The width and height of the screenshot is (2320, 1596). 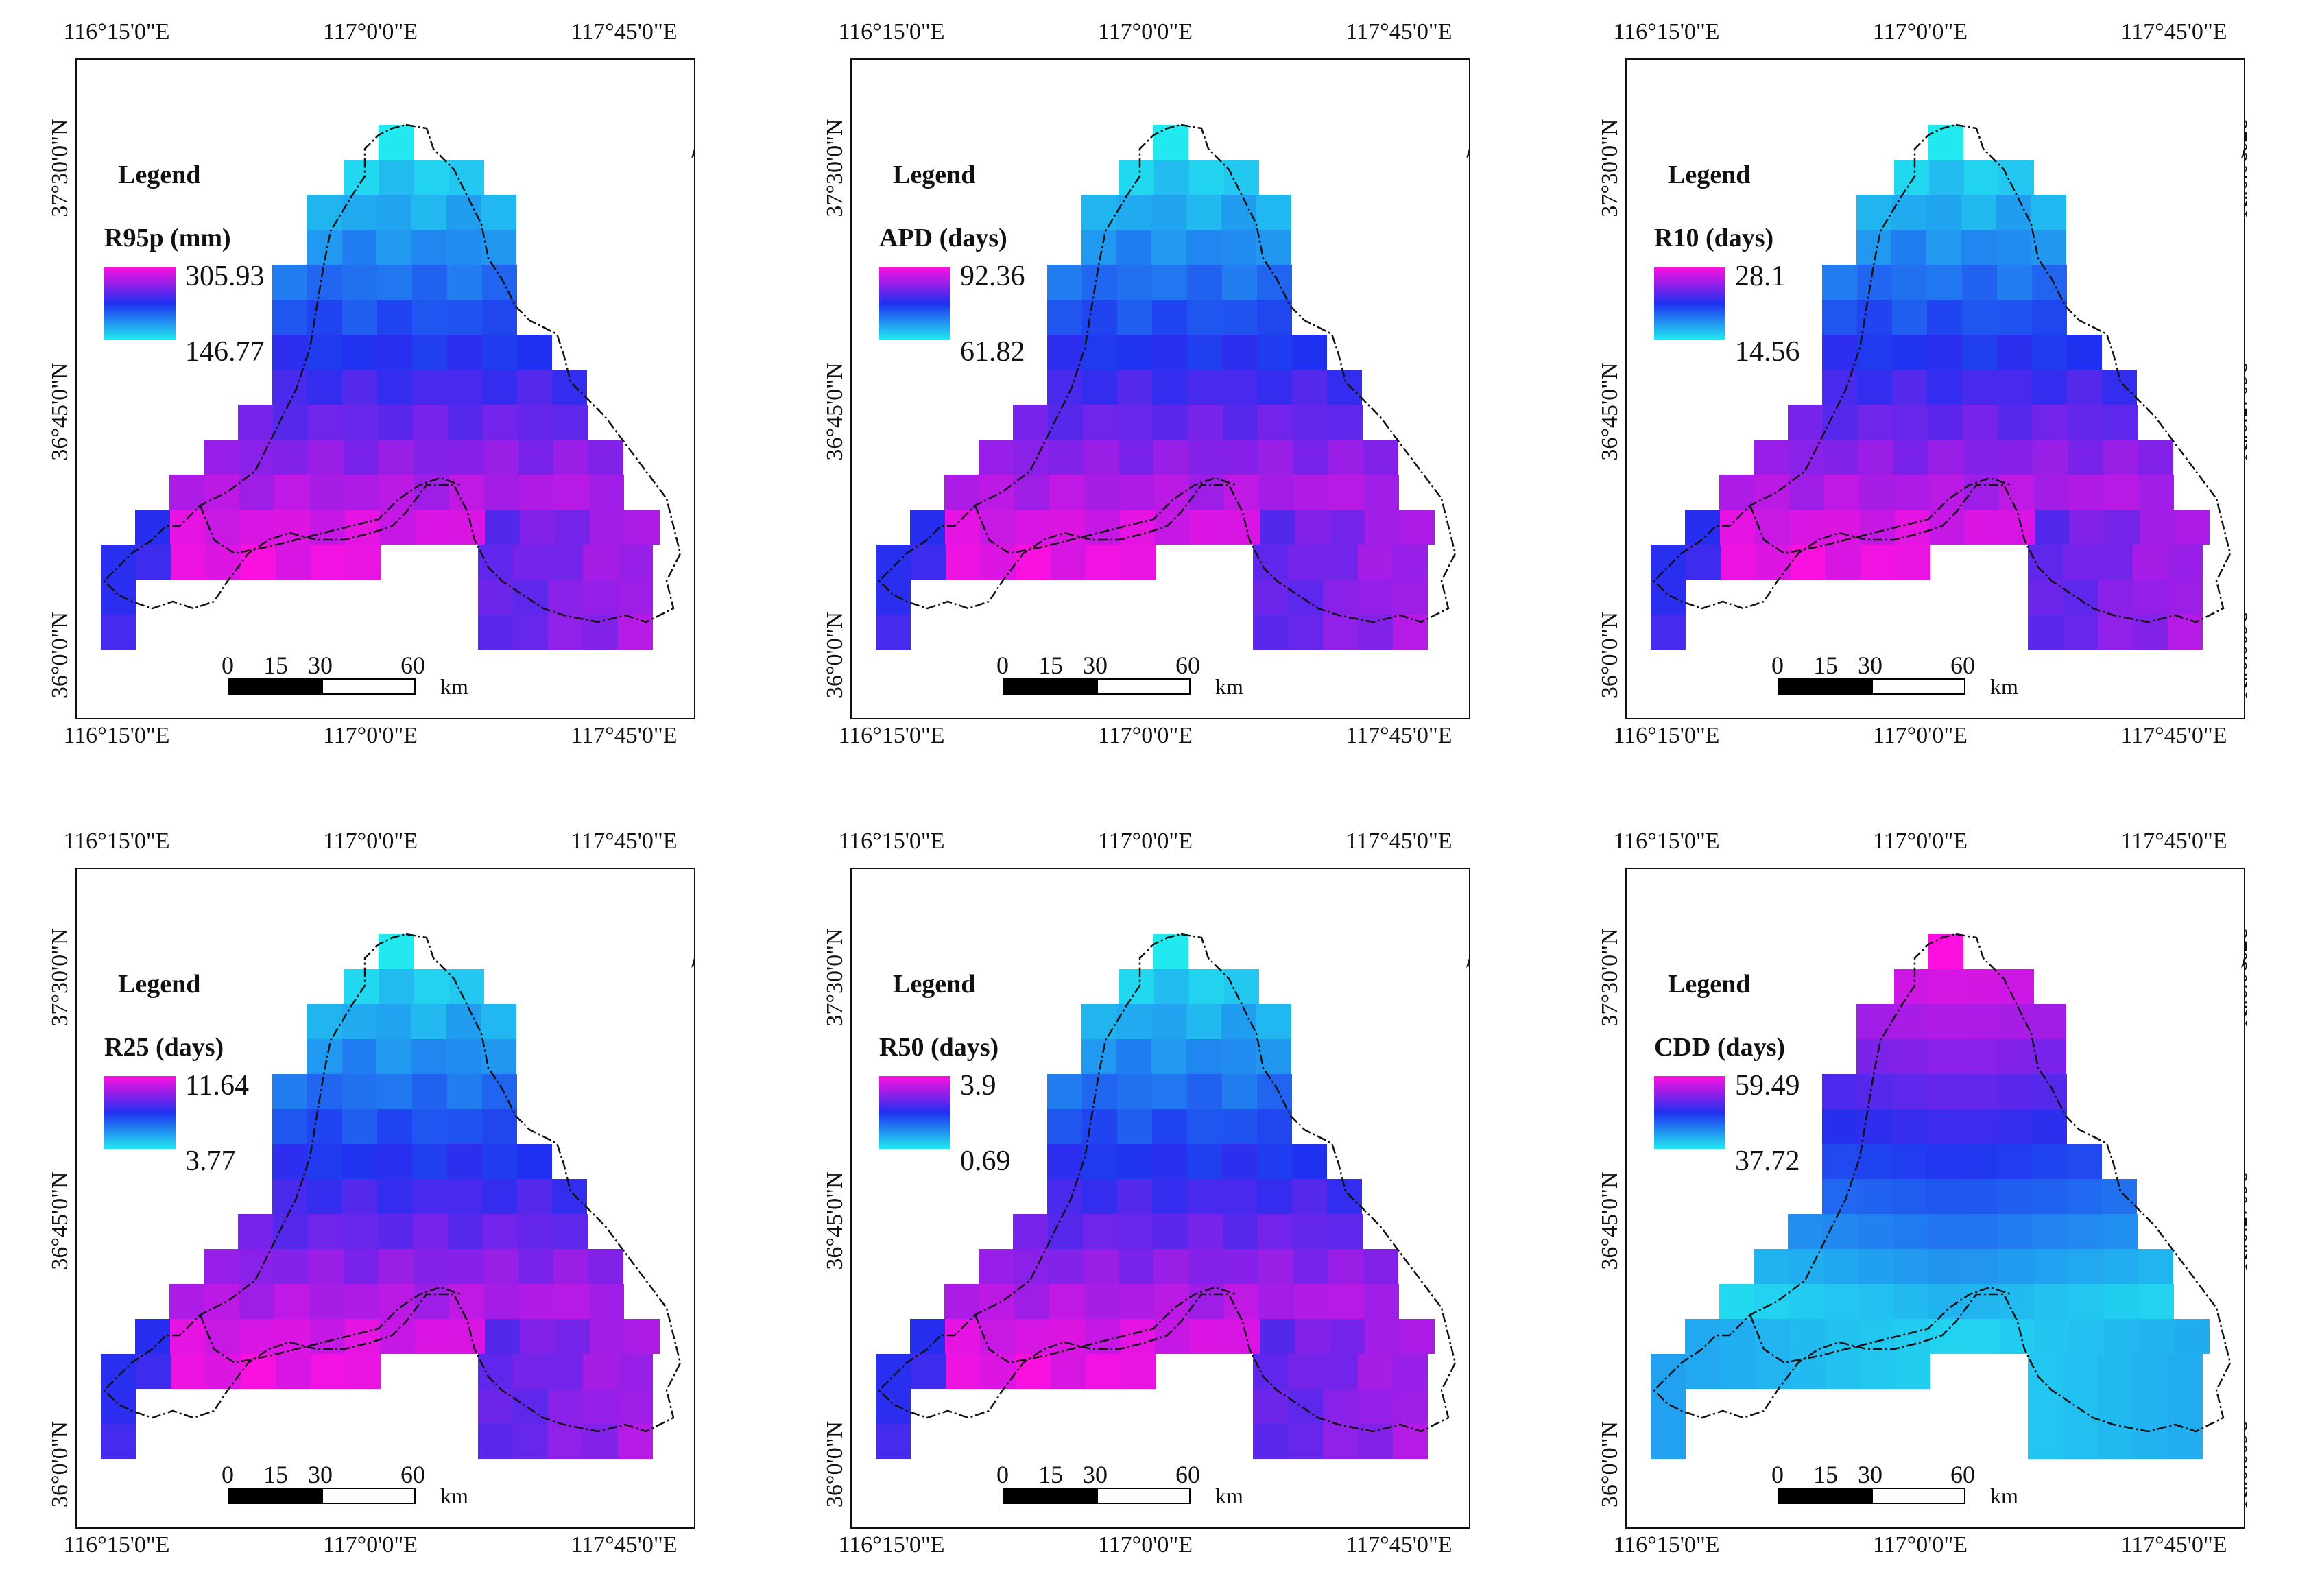 What do you see at coordinates (978, 1085) in the screenshot?
I see `legend-max-value: 3.9` at bounding box center [978, 1085].